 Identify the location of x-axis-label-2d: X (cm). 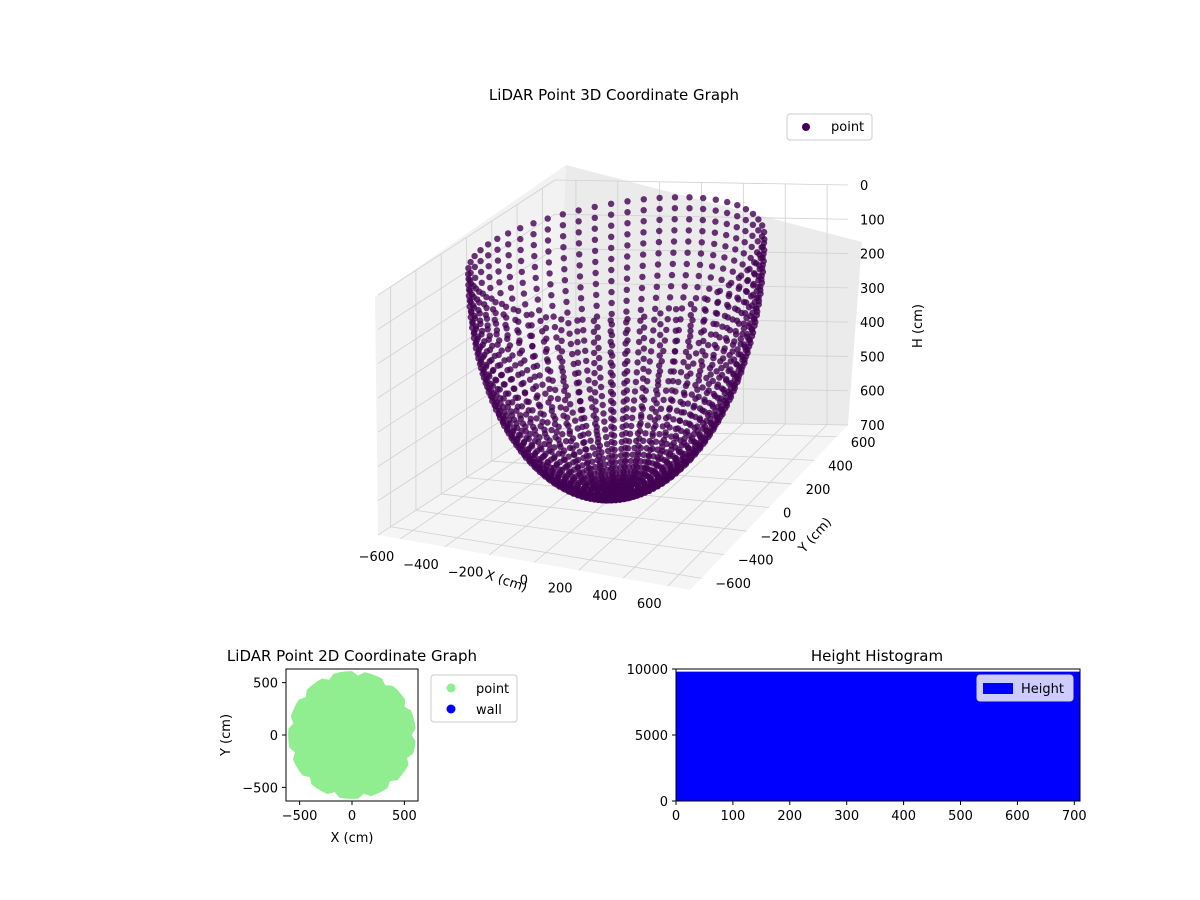
(352, 838).